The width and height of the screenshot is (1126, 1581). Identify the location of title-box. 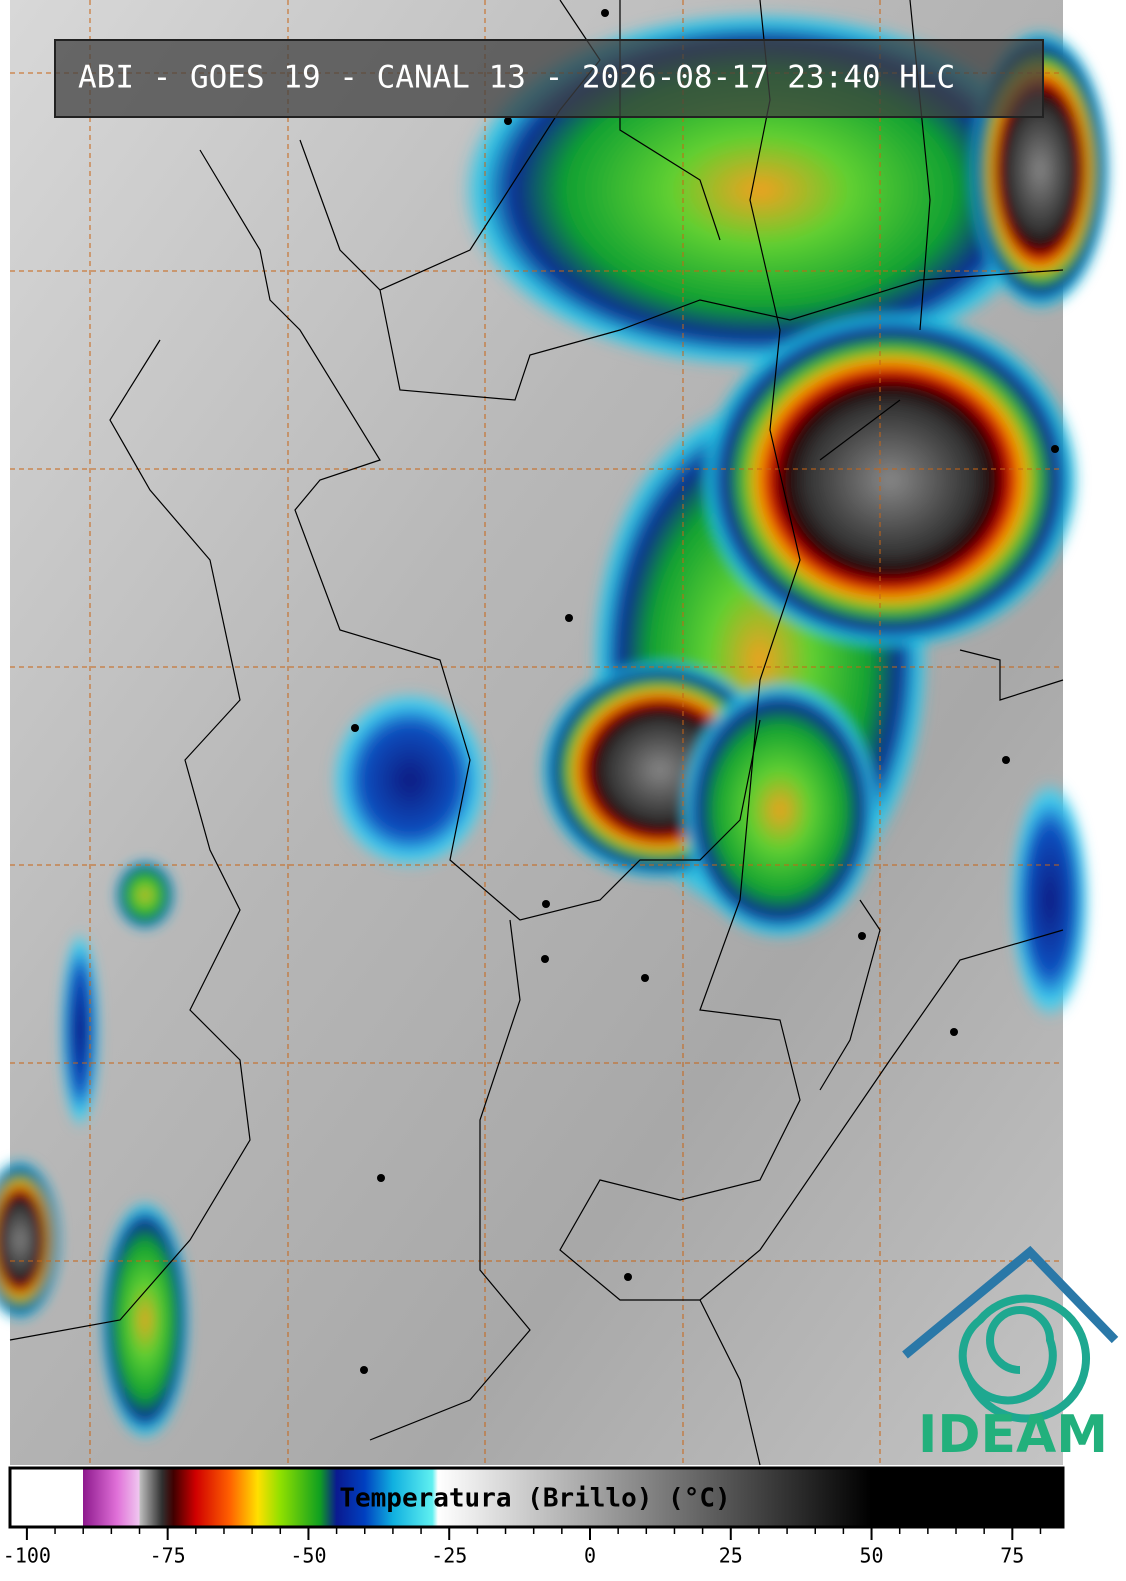
(549, 78).